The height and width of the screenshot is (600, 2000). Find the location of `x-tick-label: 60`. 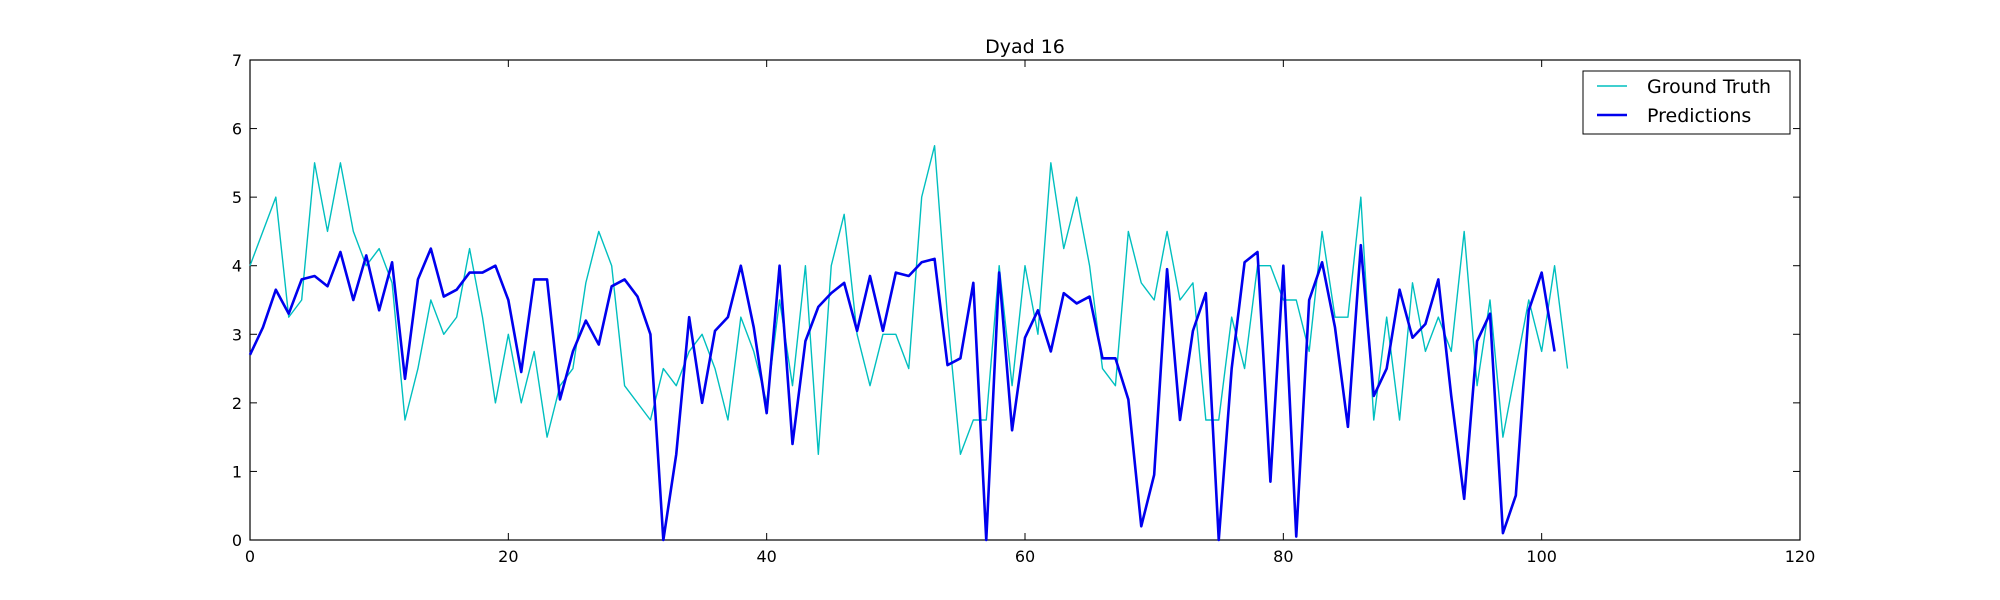

x-tick-label: 60 is located at coordinates (1025, 556).